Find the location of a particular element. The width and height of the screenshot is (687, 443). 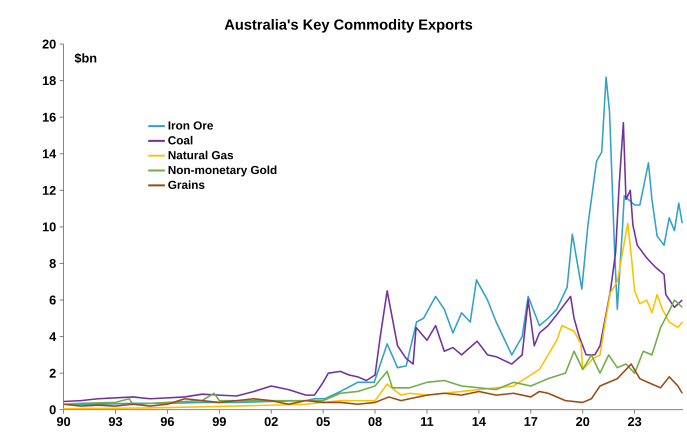

y-tick-label: 10 is located at coordinates (49, 227).